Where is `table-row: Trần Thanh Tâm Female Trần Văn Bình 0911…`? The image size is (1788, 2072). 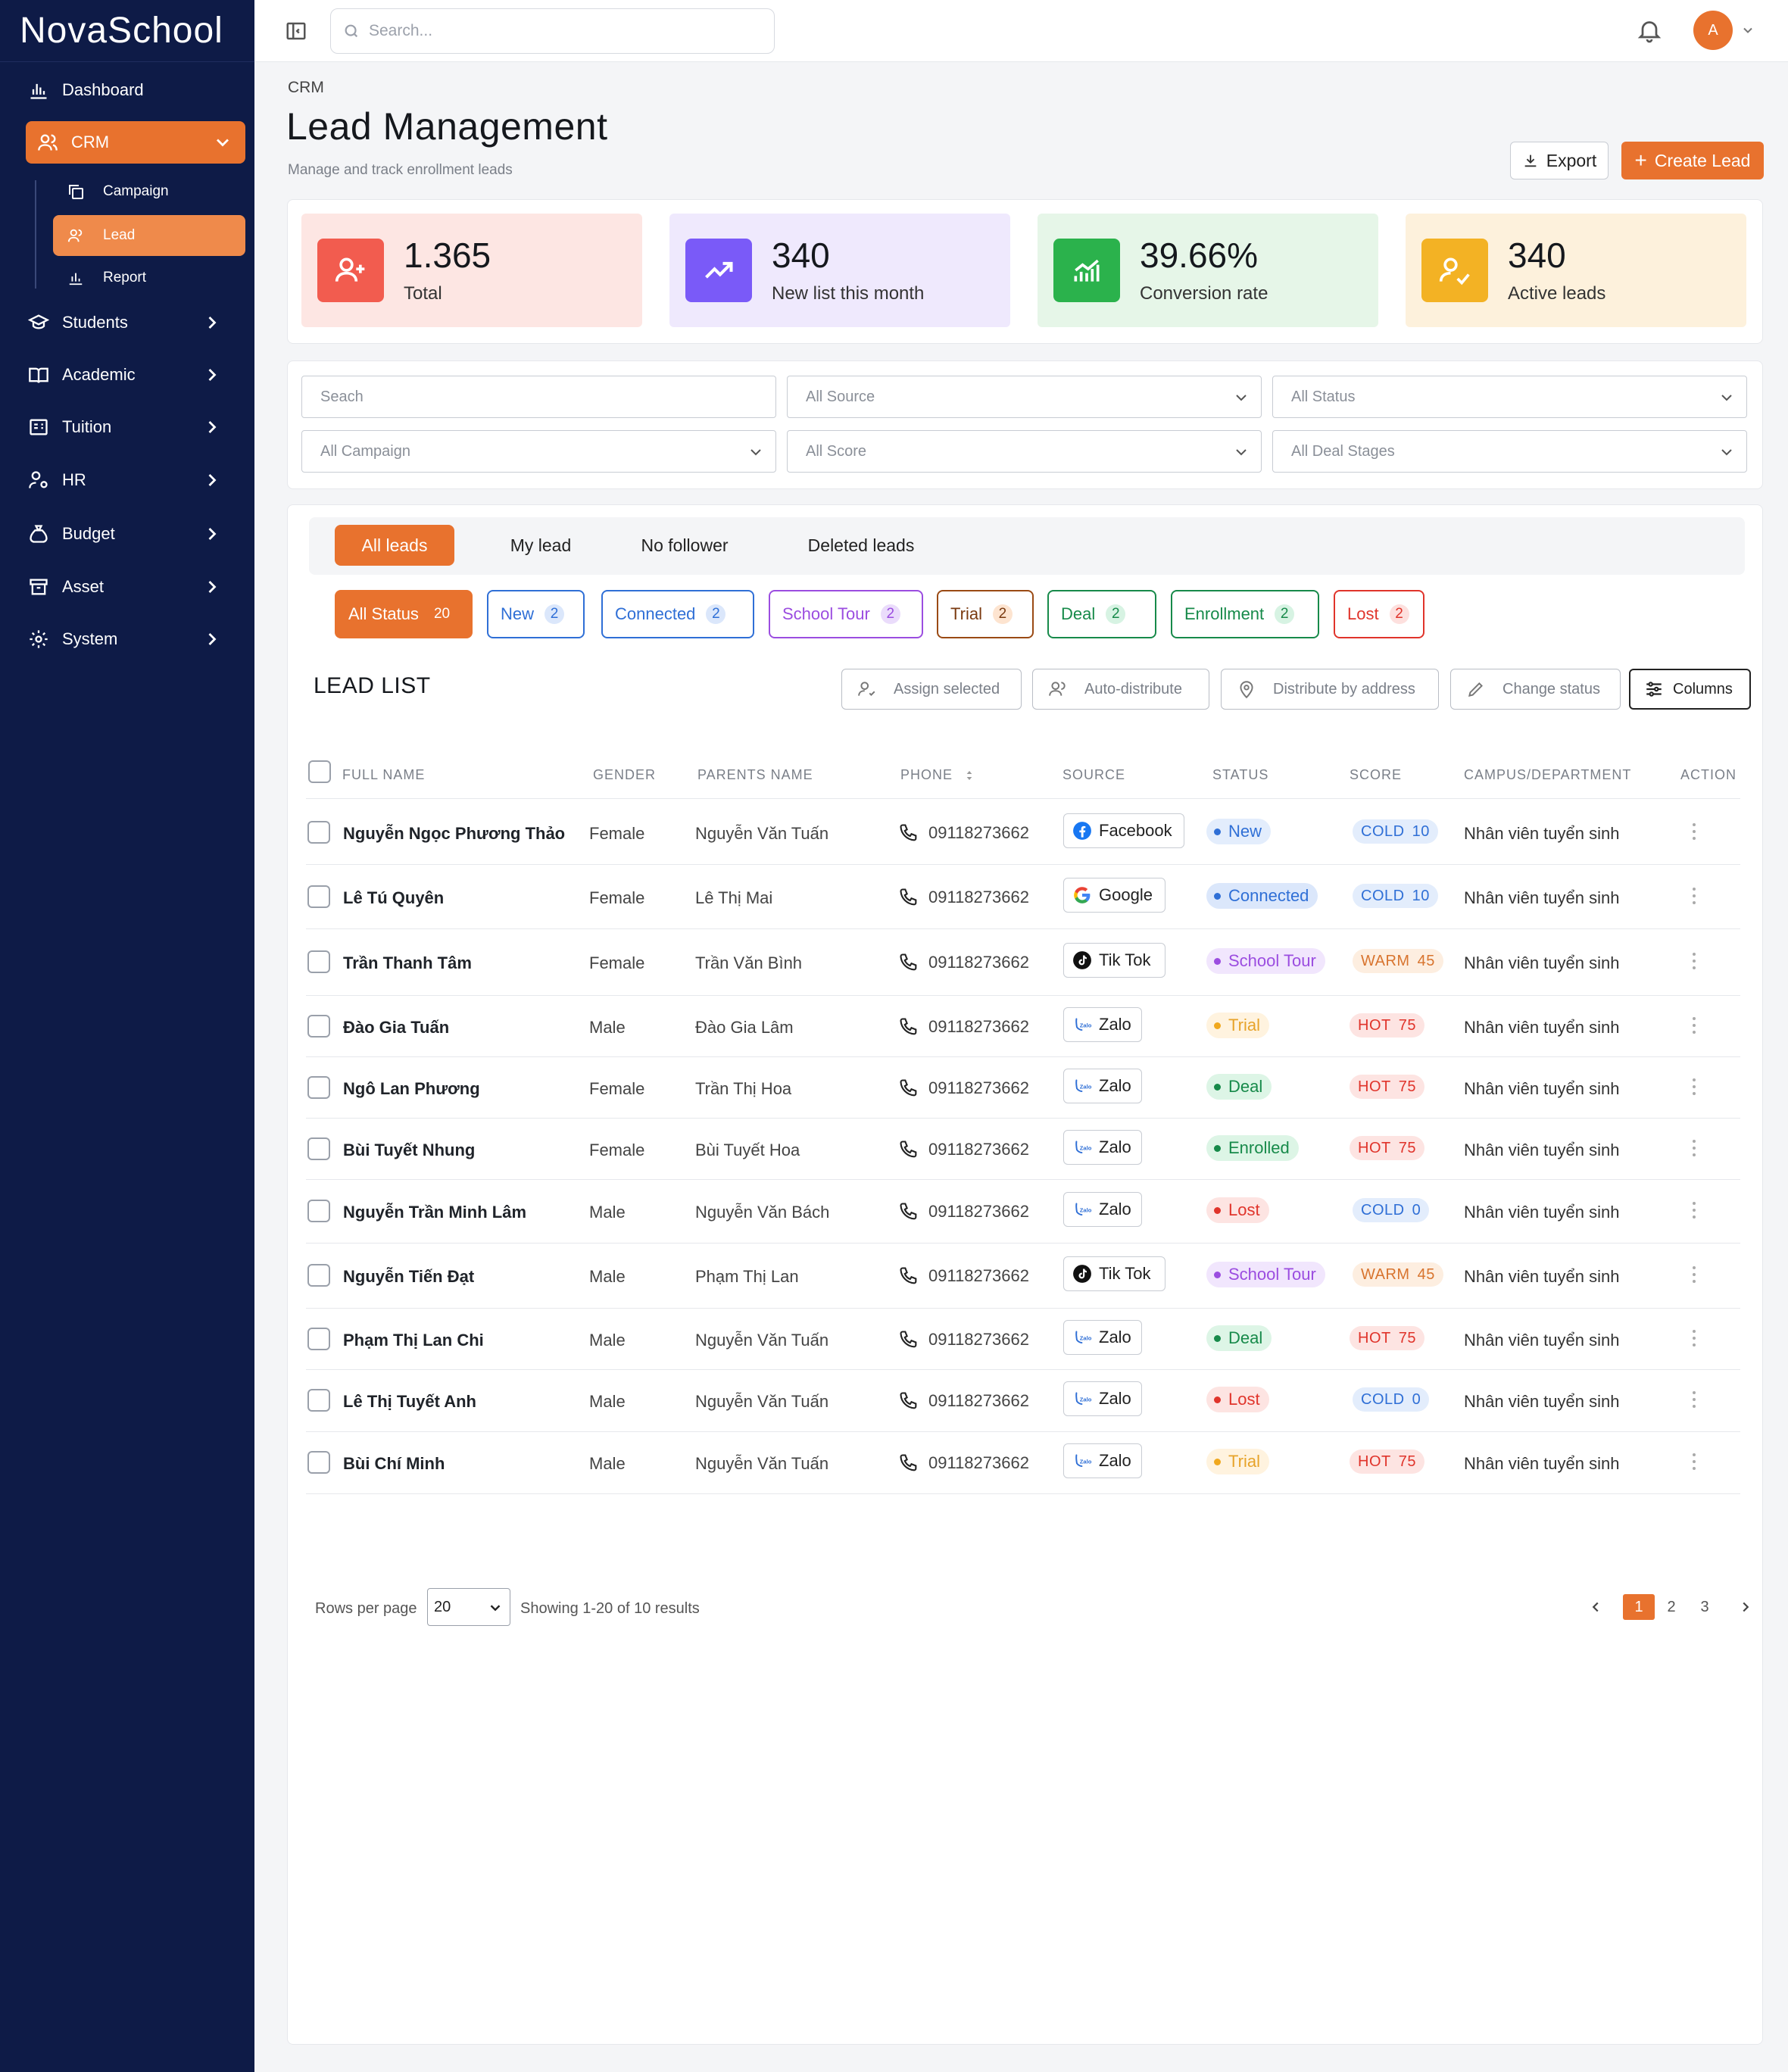
table-row: Trần Thanh Tâm Female Trần Văn Bình 0911… is located at coordinates (1023, 963).